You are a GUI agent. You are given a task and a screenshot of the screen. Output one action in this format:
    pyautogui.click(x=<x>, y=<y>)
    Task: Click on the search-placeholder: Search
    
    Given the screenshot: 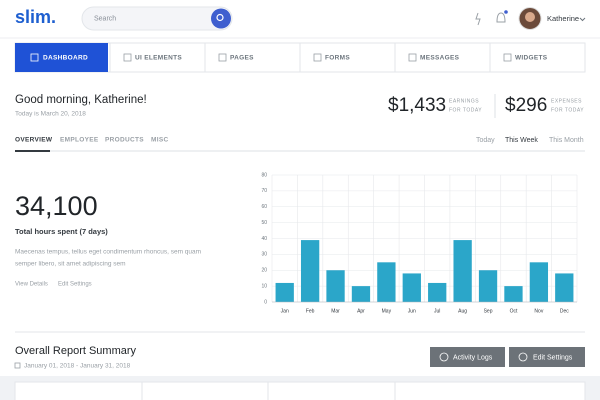 What is the action you would take?
    pyautogui.click(x=105, y=18)
    